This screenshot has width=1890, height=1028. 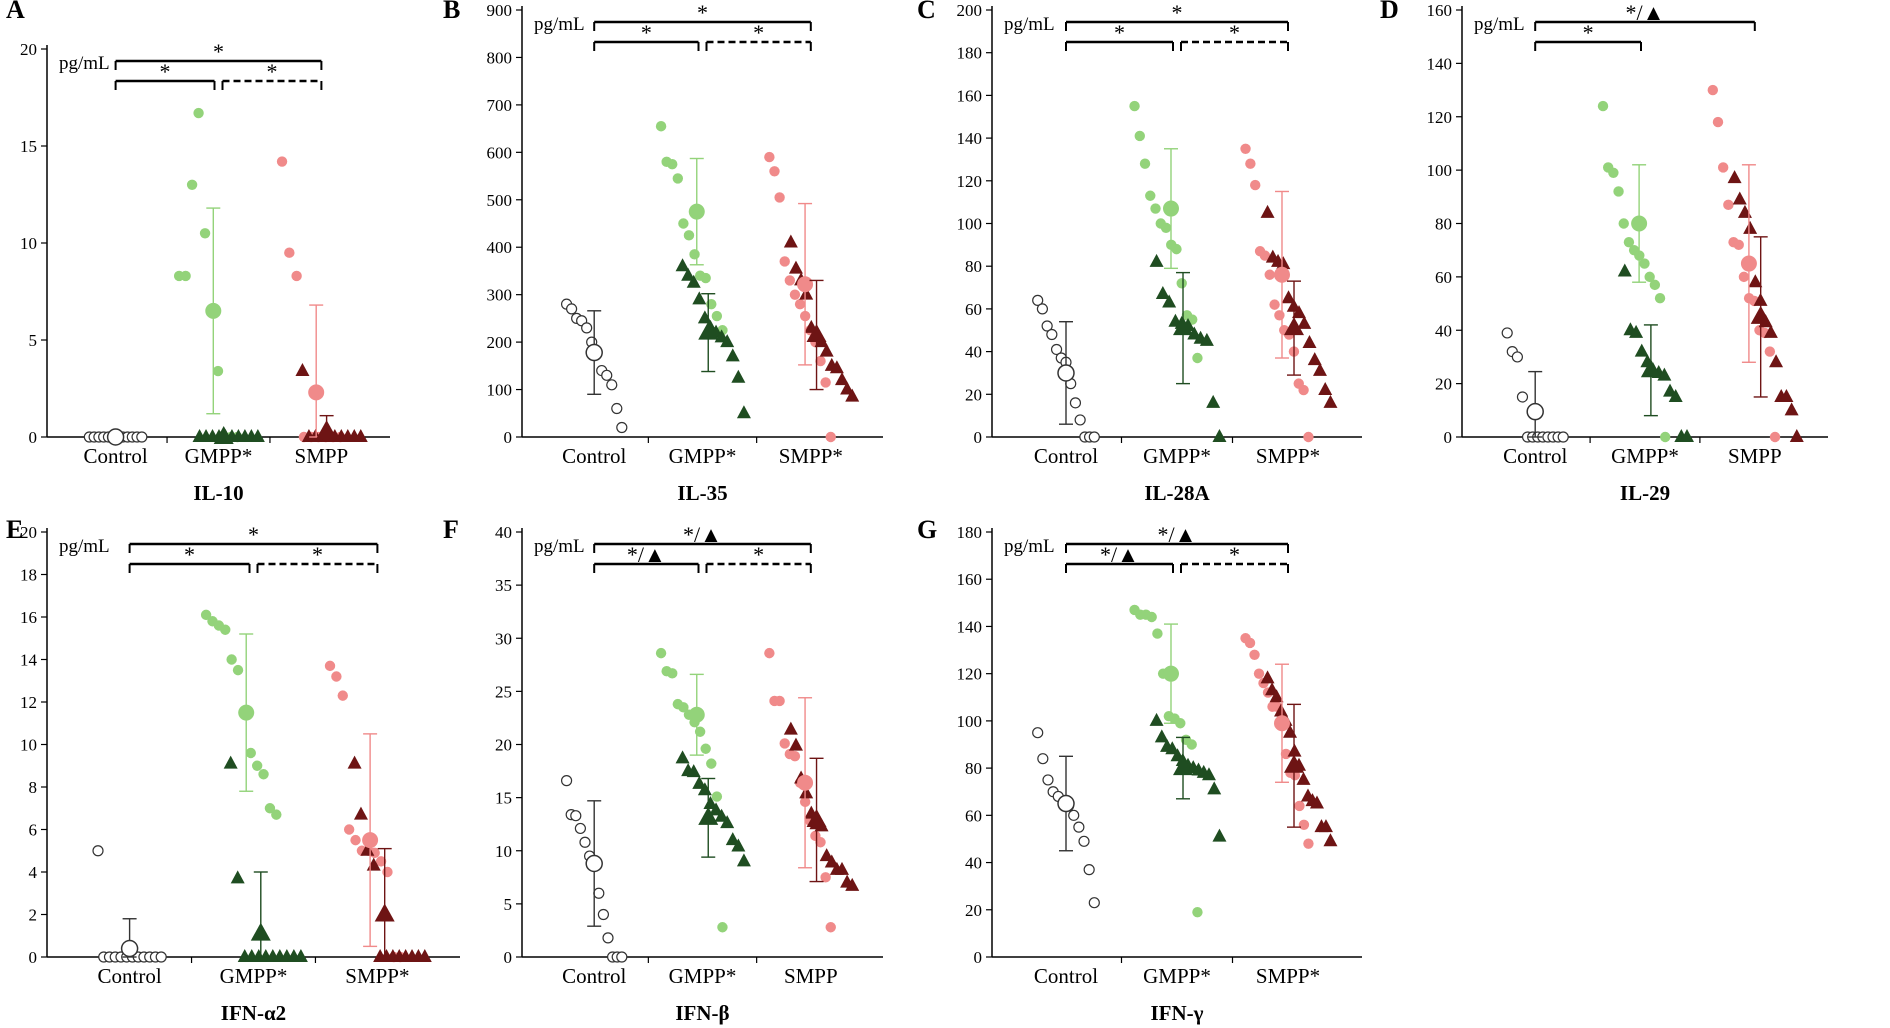 I want to click on chart-title: IL-28A, so click(x=1177, y=493).